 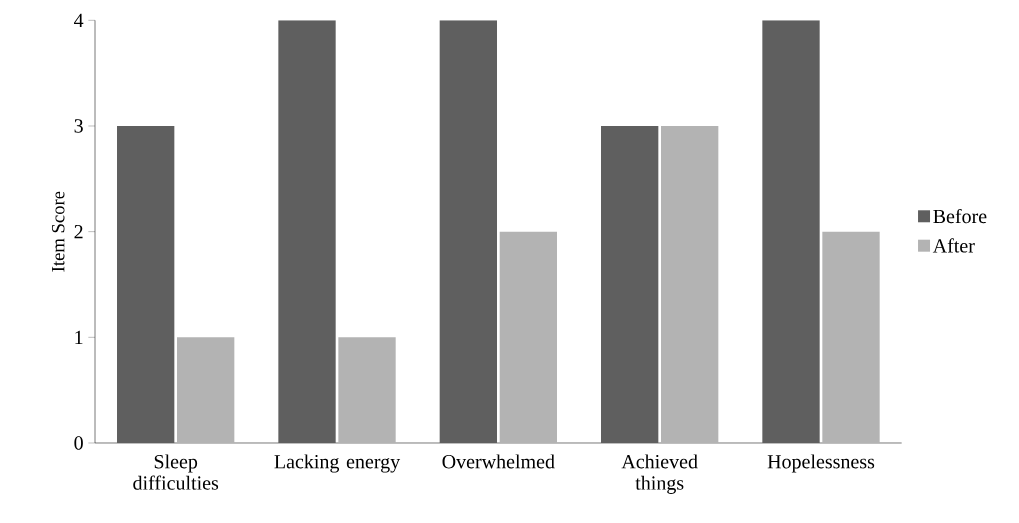 I want to click on x-tick-label: Sleep difficulties, so click(x=176, y=472).